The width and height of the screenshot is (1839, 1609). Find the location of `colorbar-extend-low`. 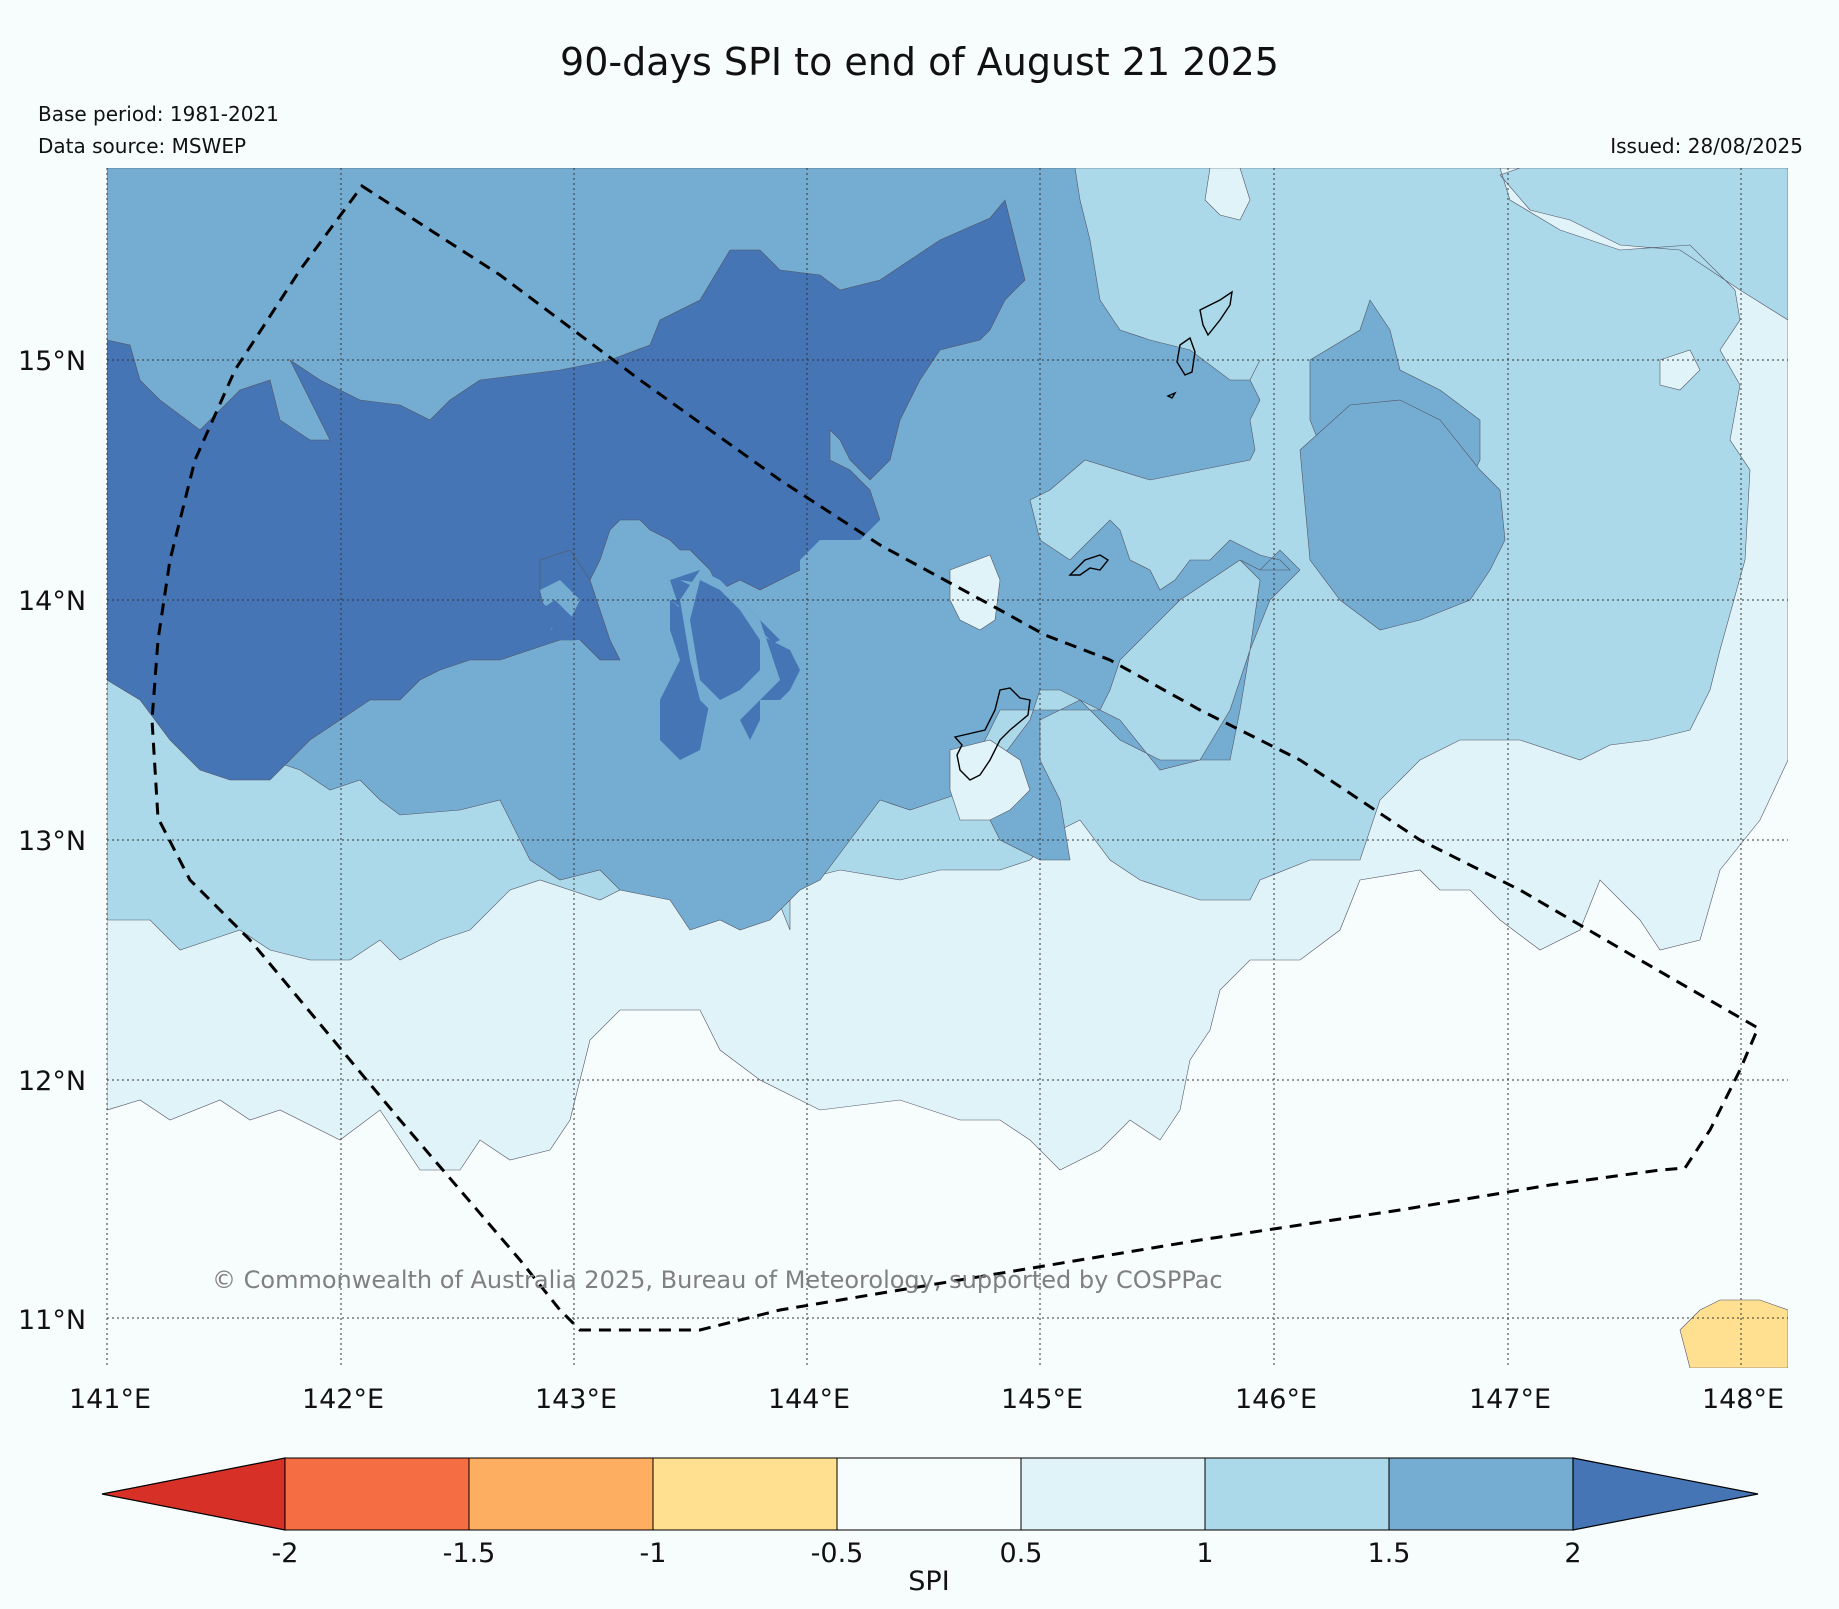

colorbar-extend-low is located at coordinates (193, 1494).